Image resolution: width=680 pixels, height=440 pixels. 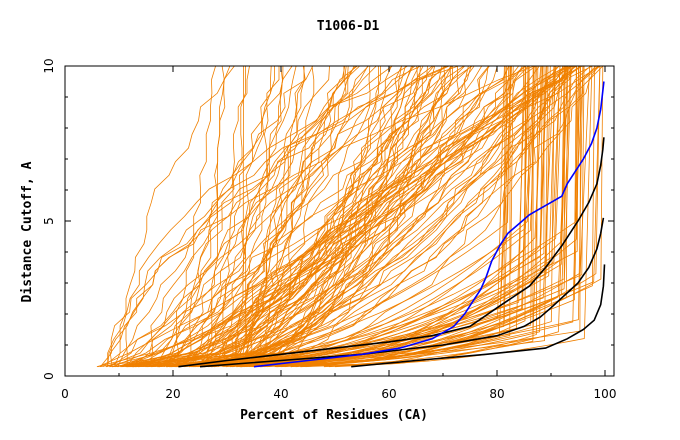 I want to click on x-axis-label: Percent of Residues (CA), so click(x=334, y=415).